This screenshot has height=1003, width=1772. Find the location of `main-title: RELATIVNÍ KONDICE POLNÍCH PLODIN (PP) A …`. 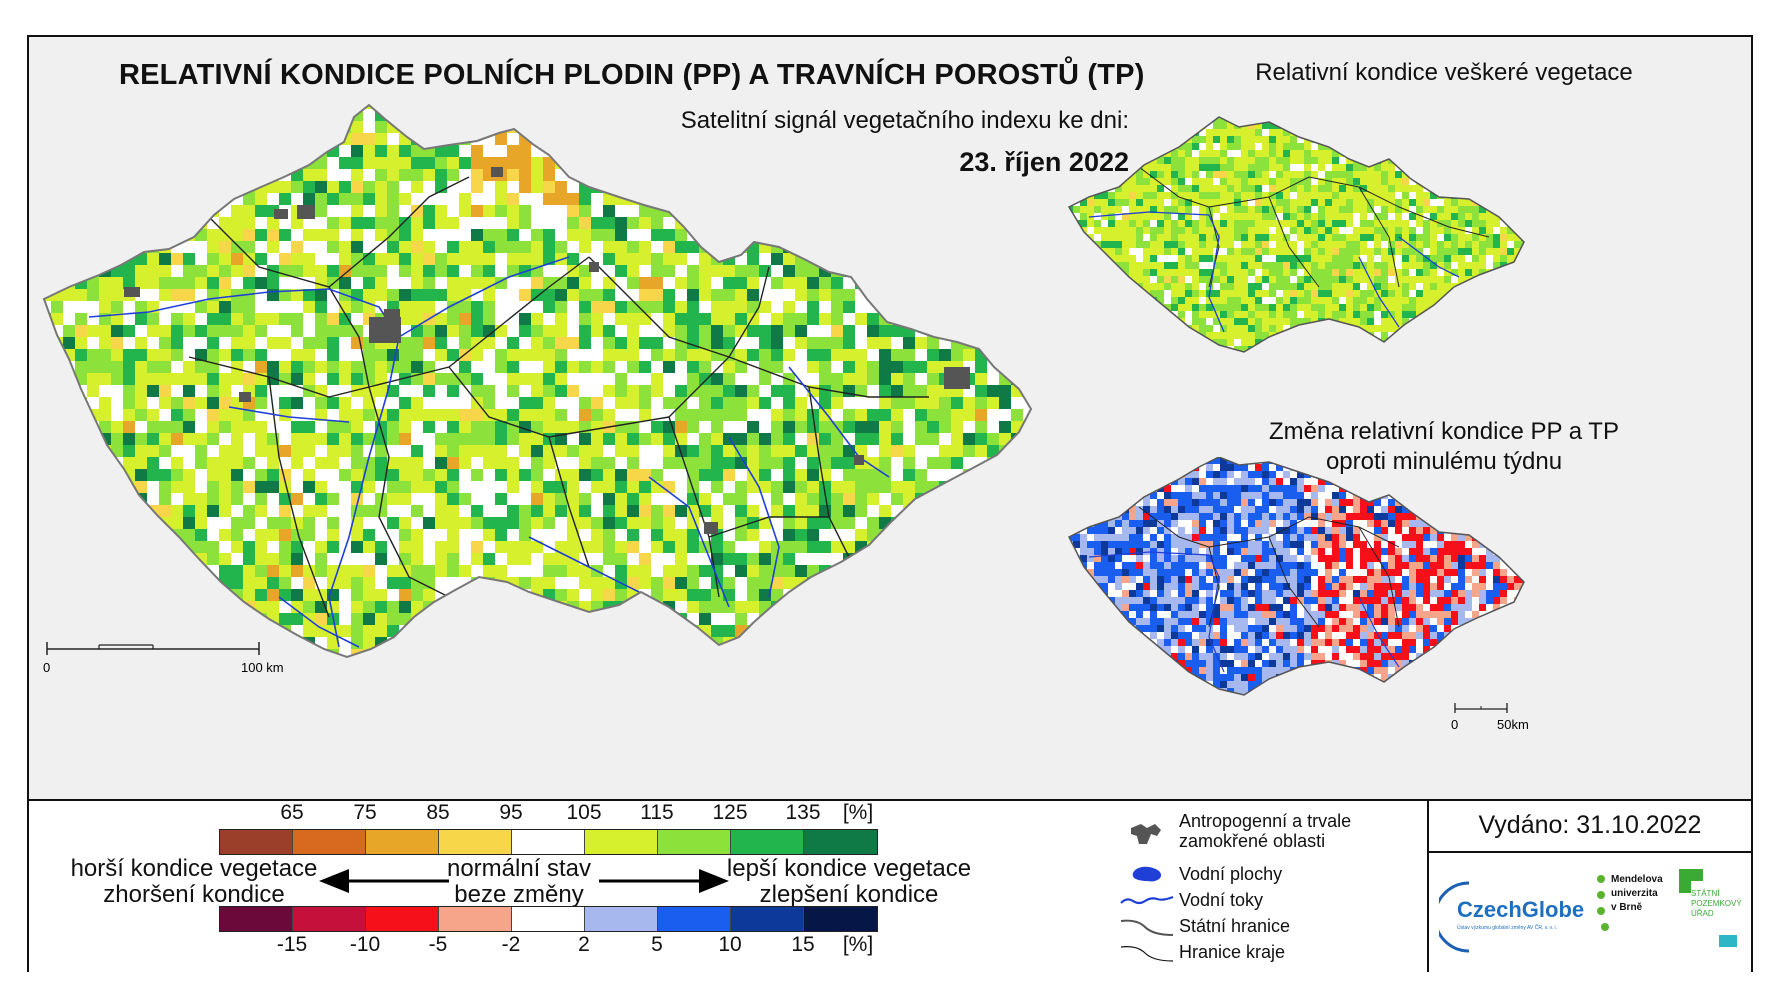

main-title: RELATIVNÍ KONDICE POLNÍCH PLODIN (PP) A … is located at coordinates (632, 75).